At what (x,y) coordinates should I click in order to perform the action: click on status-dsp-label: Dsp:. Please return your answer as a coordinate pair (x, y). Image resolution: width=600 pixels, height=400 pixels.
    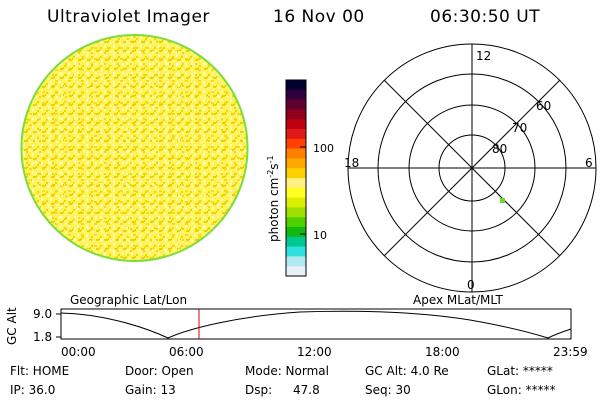
    Looking at the image, I should click on (259, 390).